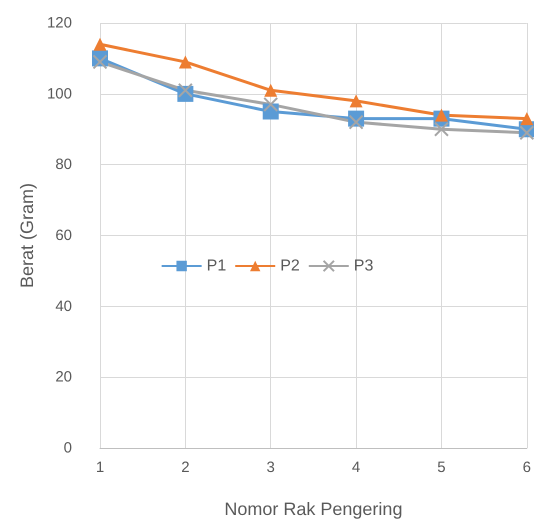  Describe the element at coordinates (364, 266) in the screenshot. I see `legend-label: P3` at that location.